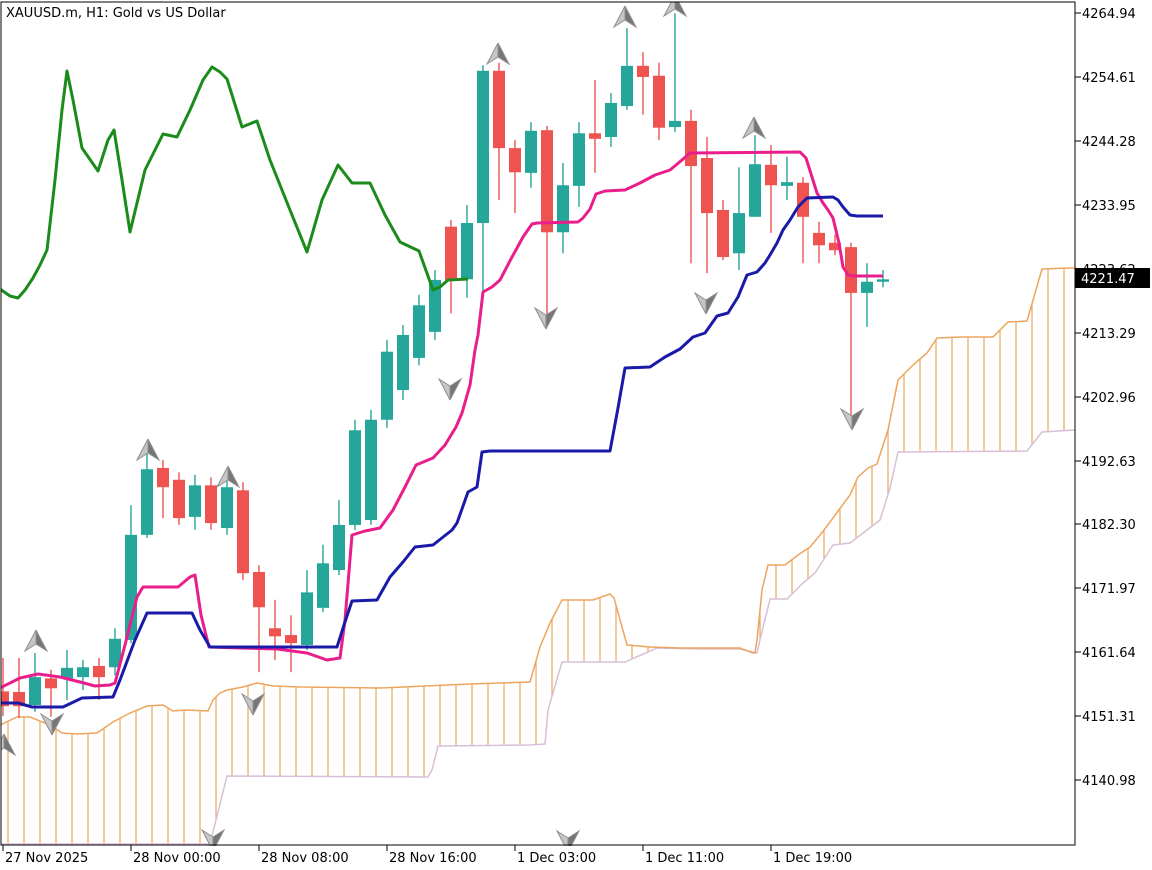 The height and width of the screenshot is (870, 1152). What do you see at coordinates (305, 858) in the screenshot?
I see `time-tick-label: 28 Nov 08:00` at bounding box center [305, 858].